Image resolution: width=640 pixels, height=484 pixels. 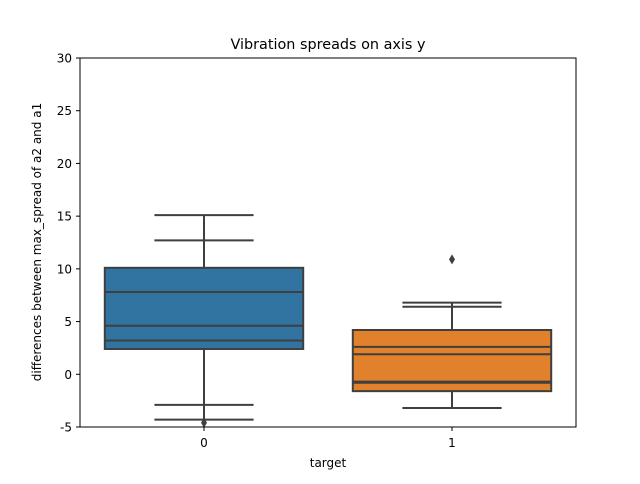 I want to click on x-tick-label-0: 0, so click(x=204, y=443).